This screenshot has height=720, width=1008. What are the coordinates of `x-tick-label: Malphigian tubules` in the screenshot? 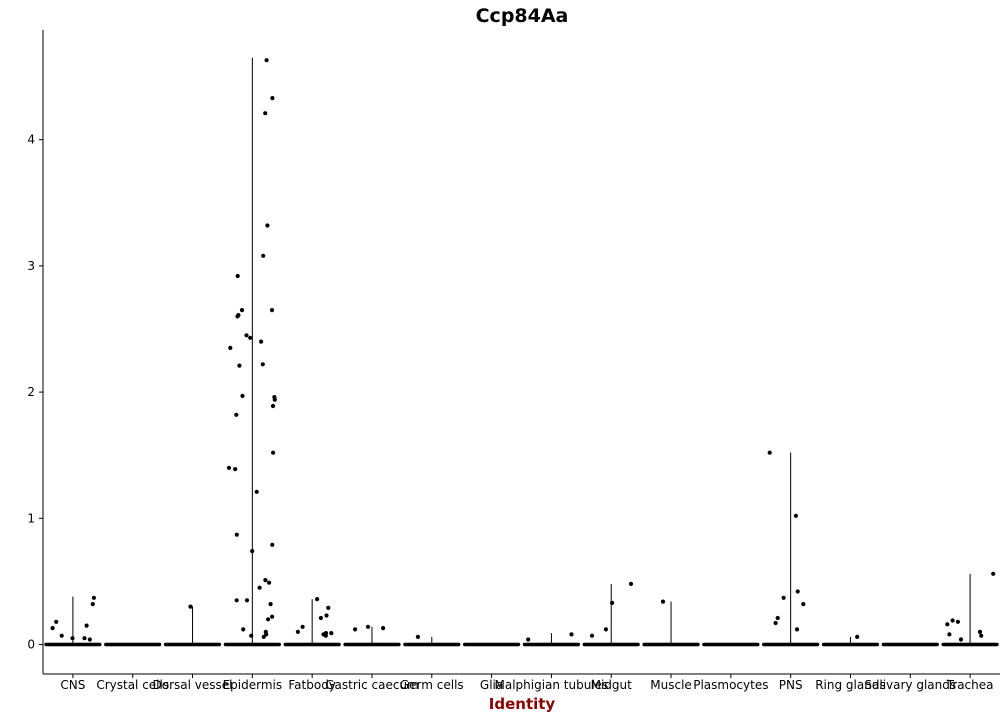 It's located at (551, 685).